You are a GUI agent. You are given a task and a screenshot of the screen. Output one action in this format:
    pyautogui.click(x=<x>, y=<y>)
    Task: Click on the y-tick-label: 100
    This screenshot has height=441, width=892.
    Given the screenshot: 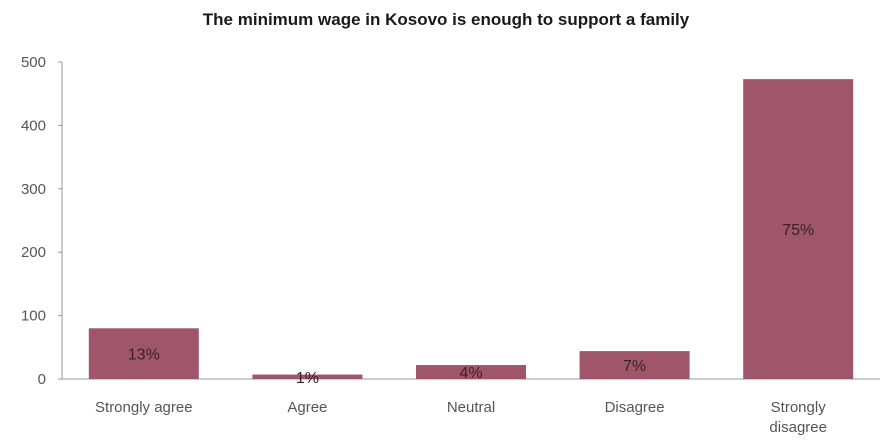 What is the action you would take?
    pyautogui.click(x=33, y=316)
    